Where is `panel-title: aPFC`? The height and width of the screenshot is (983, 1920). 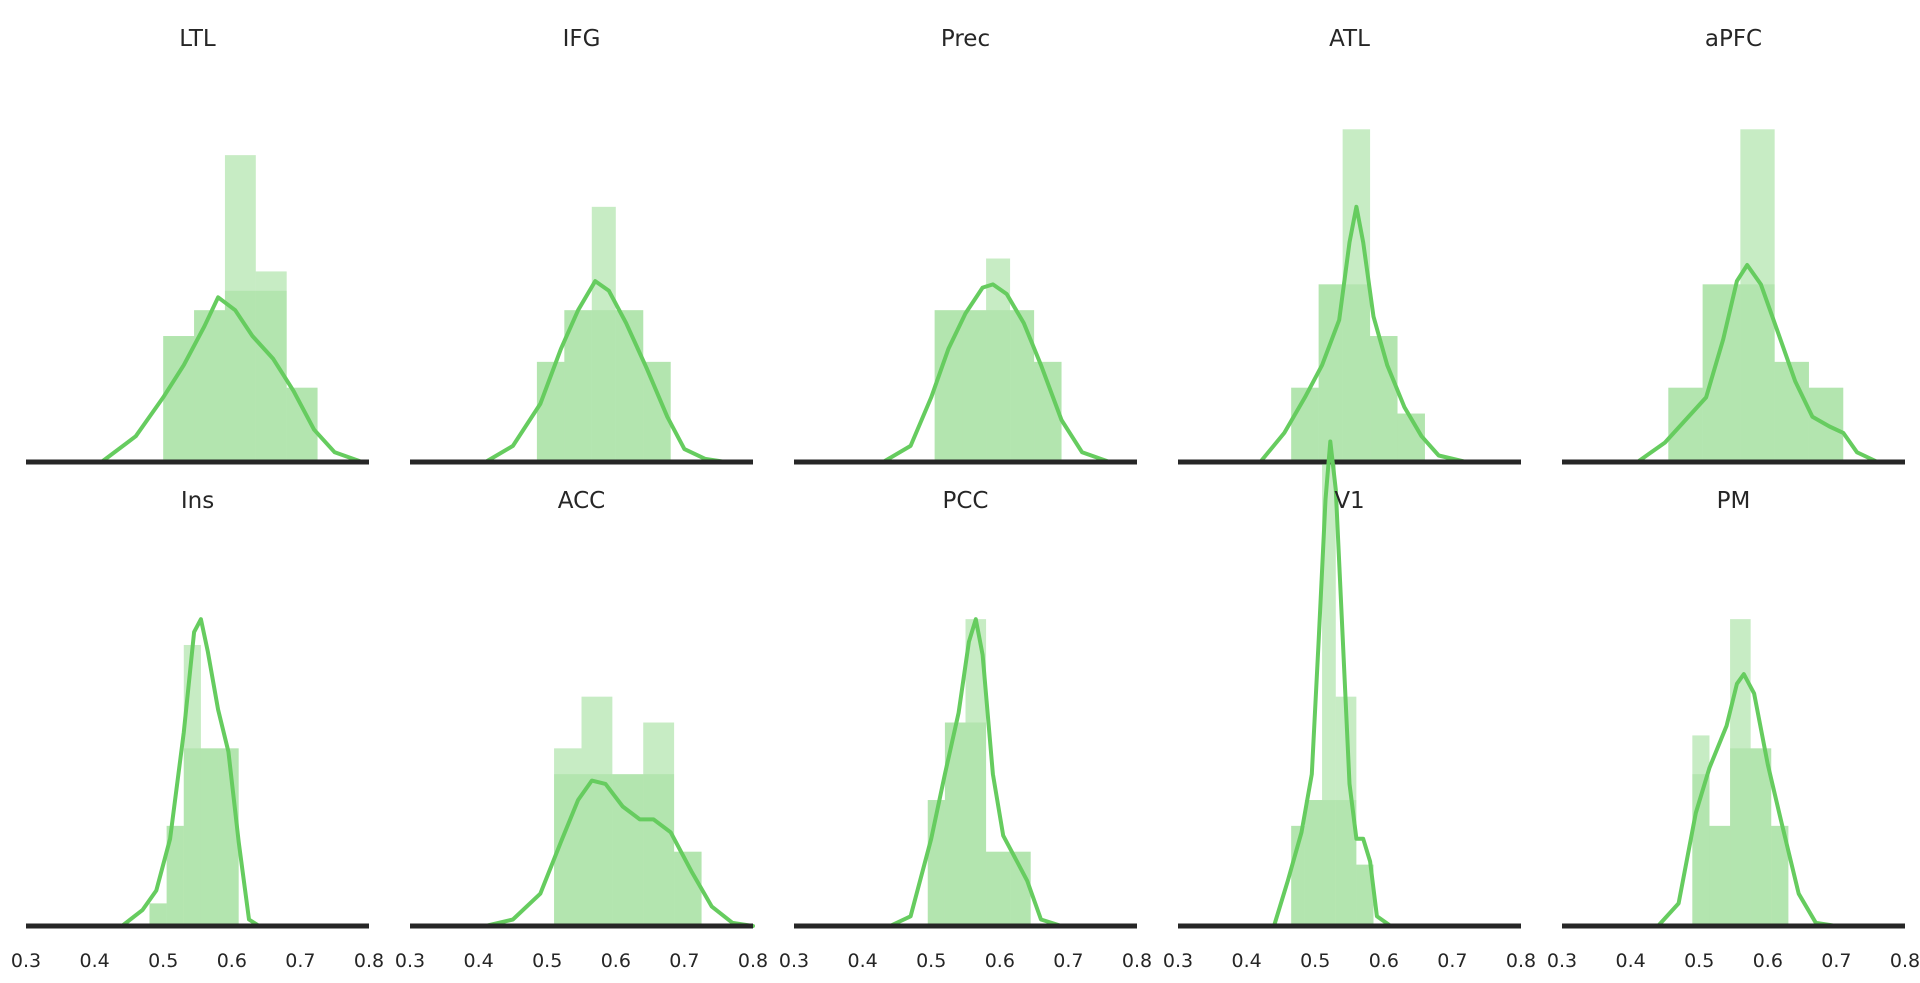 panel-title: aPFC is located at coordinates (1733, 39).